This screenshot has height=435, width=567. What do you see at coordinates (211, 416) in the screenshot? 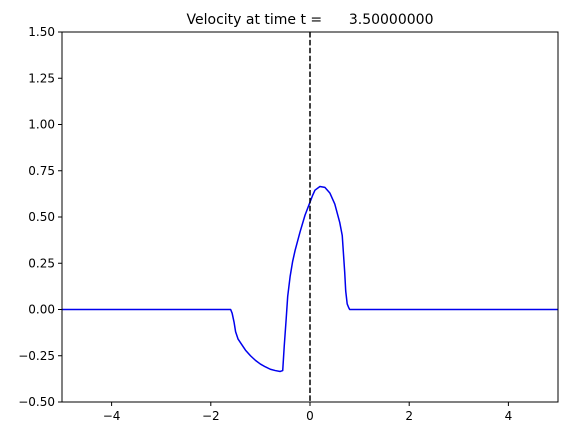
I see `x-tick-label: −2` at bounding box center [211, 416].